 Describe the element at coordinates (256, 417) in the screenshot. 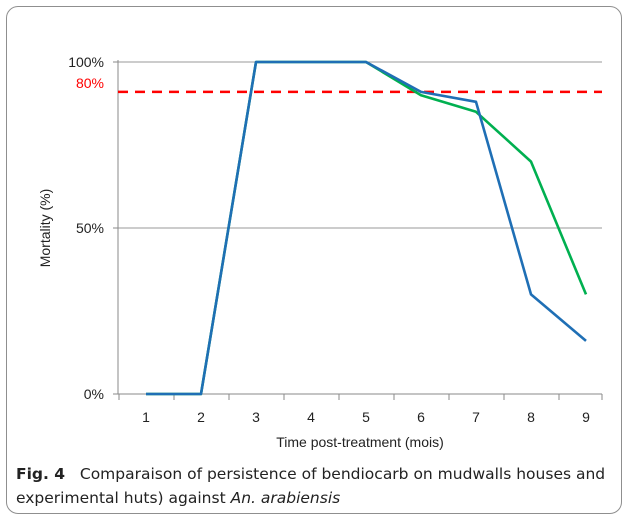

I see `x-tick-label-3: 3` at that location.